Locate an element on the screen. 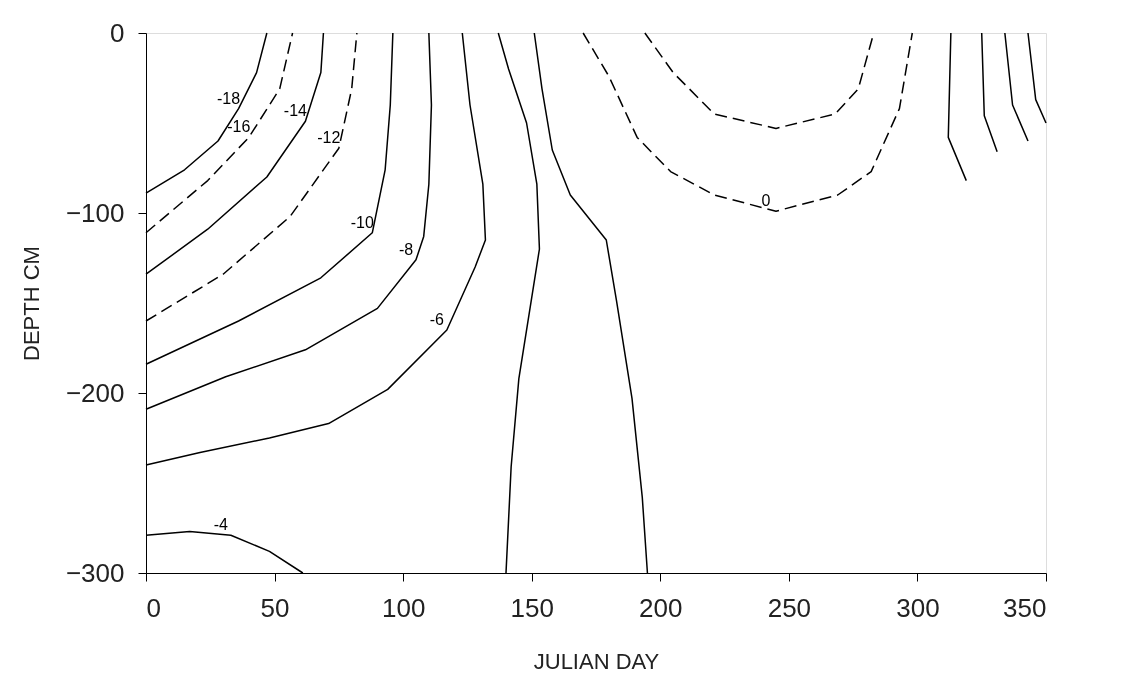 The height and width of the screenshot is (696, 1130). series-label: -18 is located at coordinates (229, 98).